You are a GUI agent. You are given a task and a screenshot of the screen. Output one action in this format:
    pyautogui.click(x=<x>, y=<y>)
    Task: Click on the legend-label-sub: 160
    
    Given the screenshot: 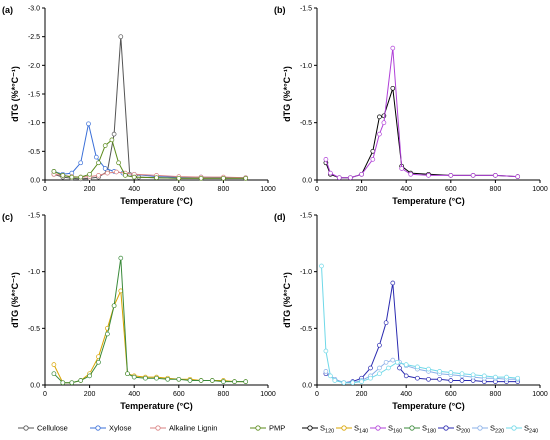 What is the action you would take?
    pyautogui.click(x=397, y=432)
    